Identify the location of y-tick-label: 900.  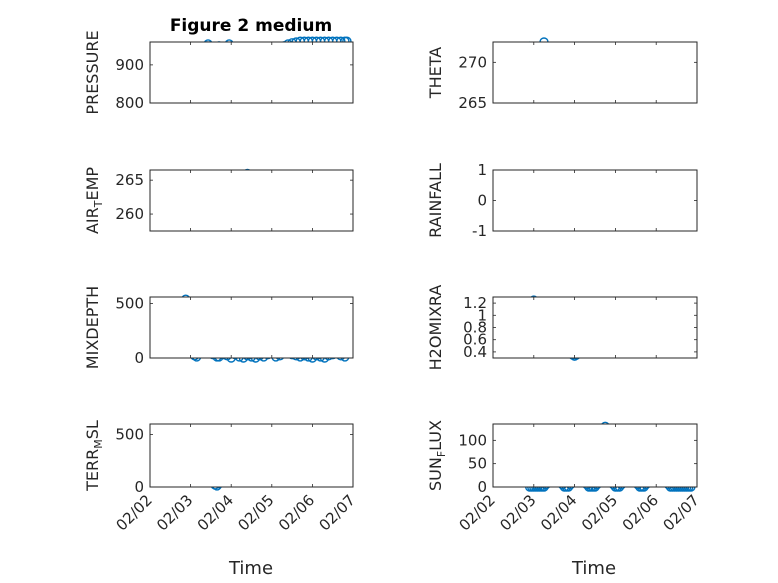
(129, 65).